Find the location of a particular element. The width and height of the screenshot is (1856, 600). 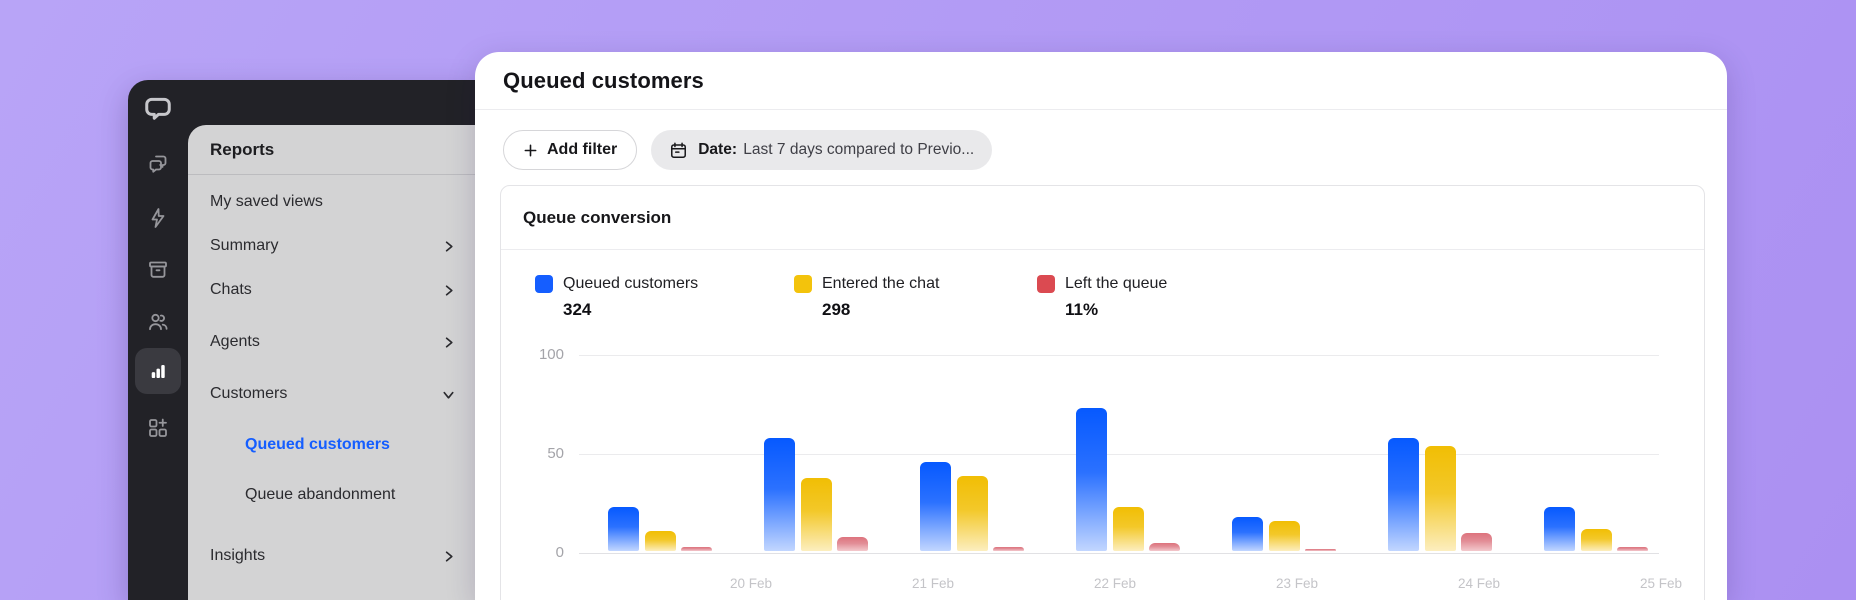

sidebar-item-label: Summary is located at coordinates (244, 245).